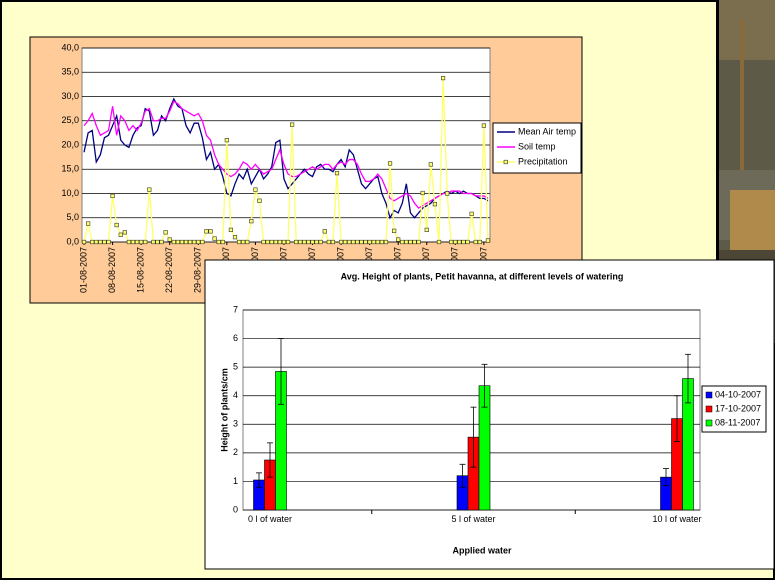 The width and height of the screenshot is (775, 580). I want to click on x-tick-label: 10 l of water, so click(677, 519).